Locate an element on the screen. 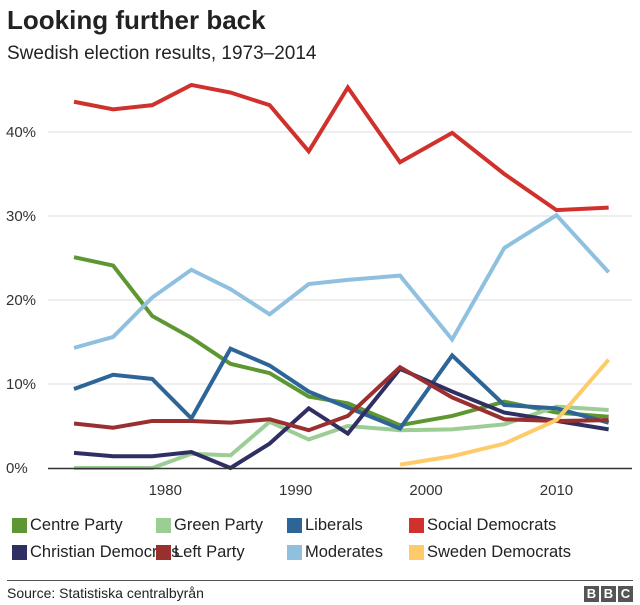  x-tick-label: 1980 is located at coordinates (165, 490).